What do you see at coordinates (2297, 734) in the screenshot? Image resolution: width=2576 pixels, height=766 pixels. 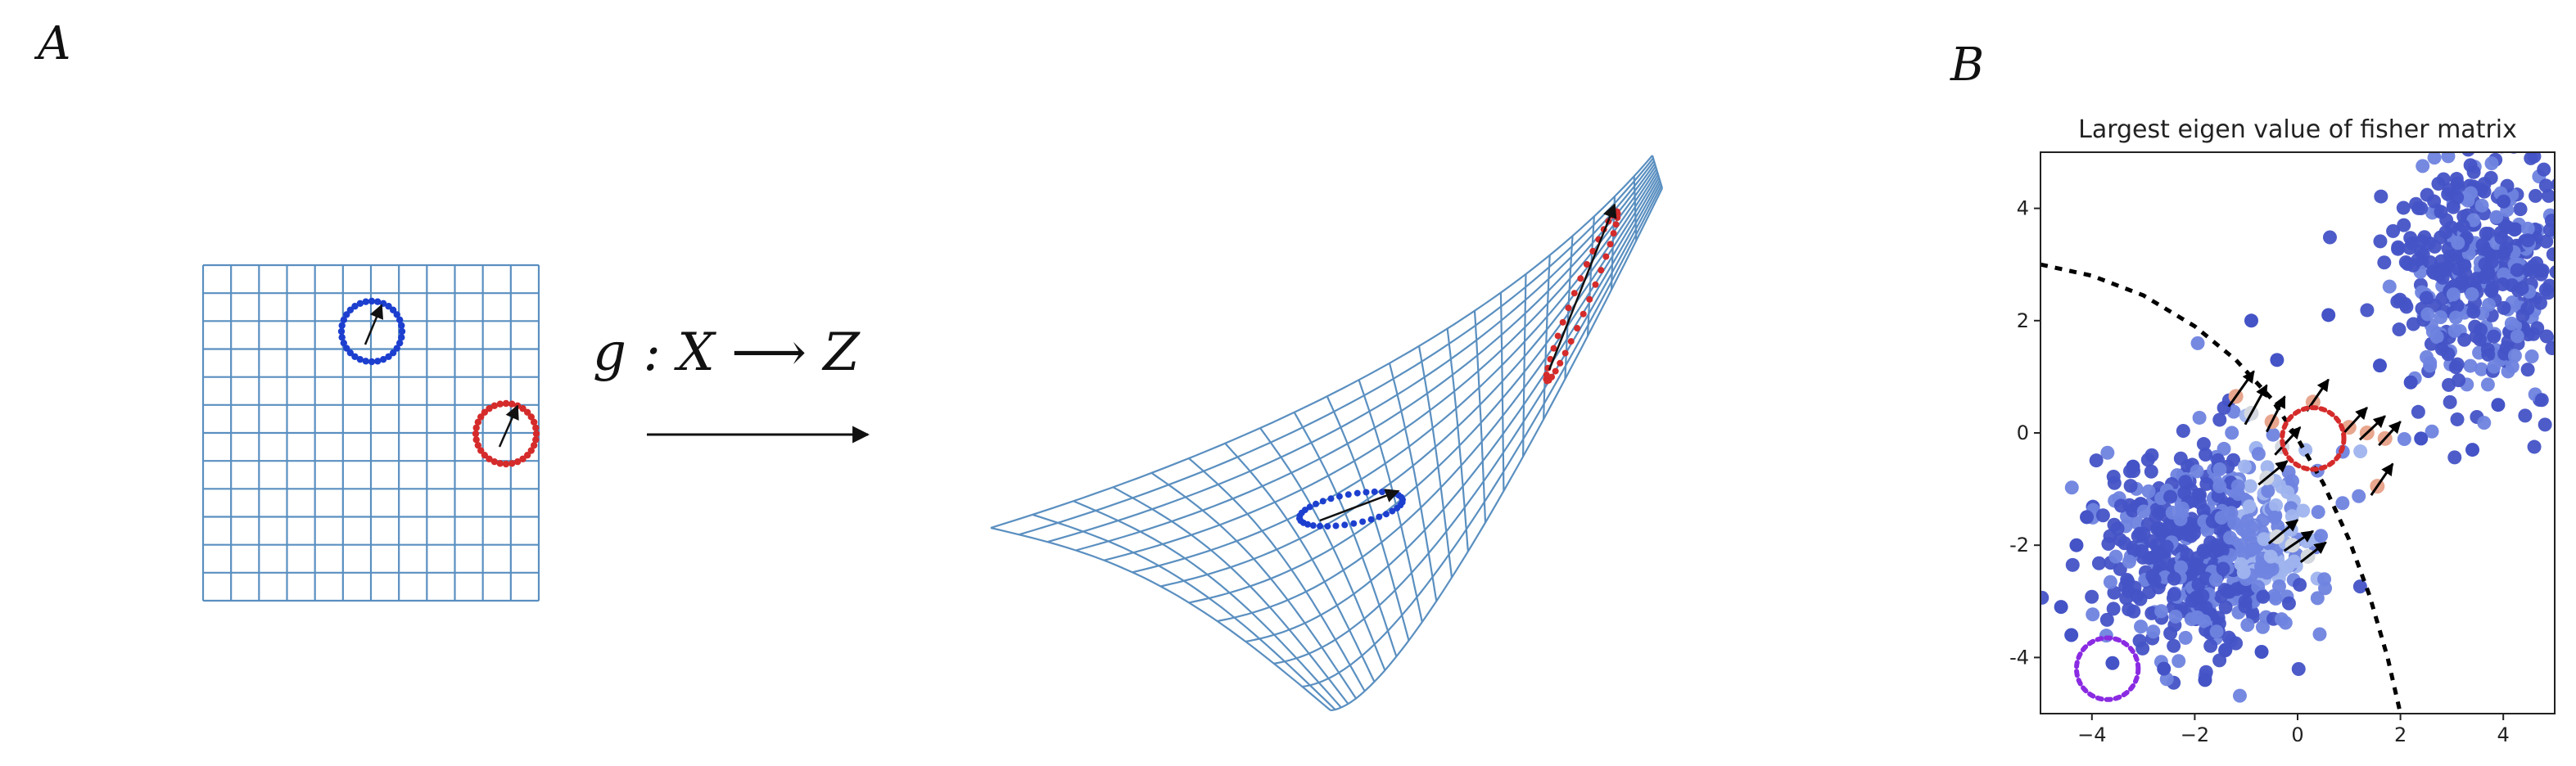 I see `x-tick-label: 0` at bounding box center [2297, 734].